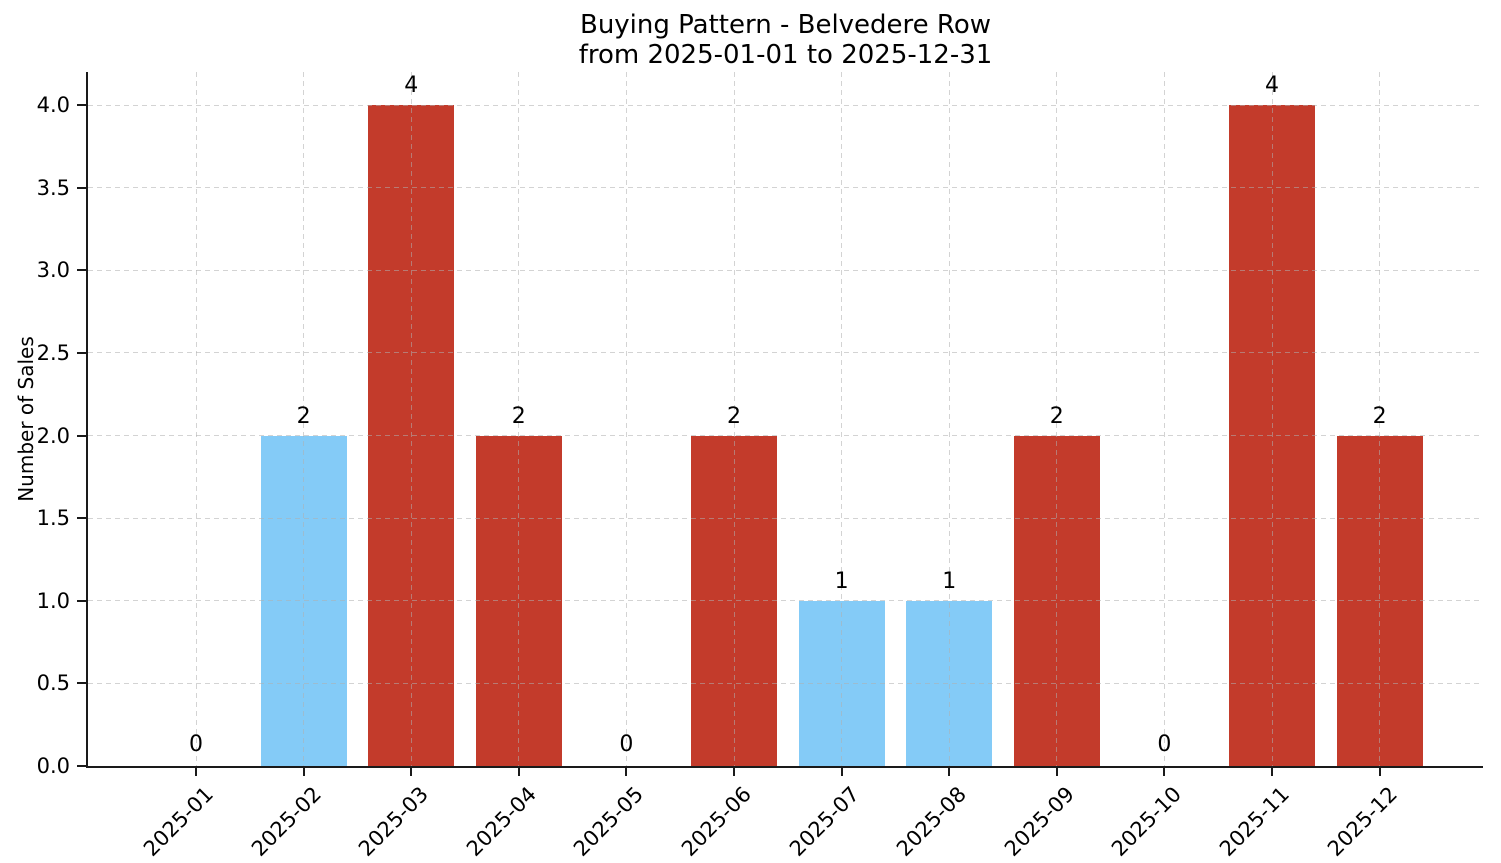 Image resolution: width=1501 pixels, height=863 pixels. Describe the element at coordinates (53, 518) in the screenshot. I see `y-tick-label: 1.5` at that location.